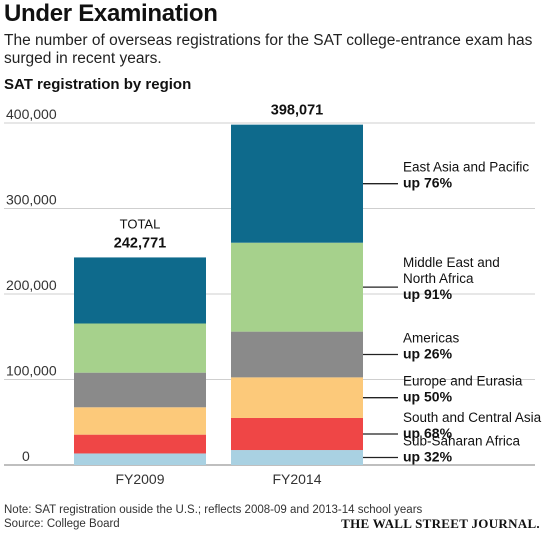 The width and height of the screenshot is (550, 539). Describe the element at coordinates (438, 278) in the screenshot. I see `series-label: North Africa` at that location.